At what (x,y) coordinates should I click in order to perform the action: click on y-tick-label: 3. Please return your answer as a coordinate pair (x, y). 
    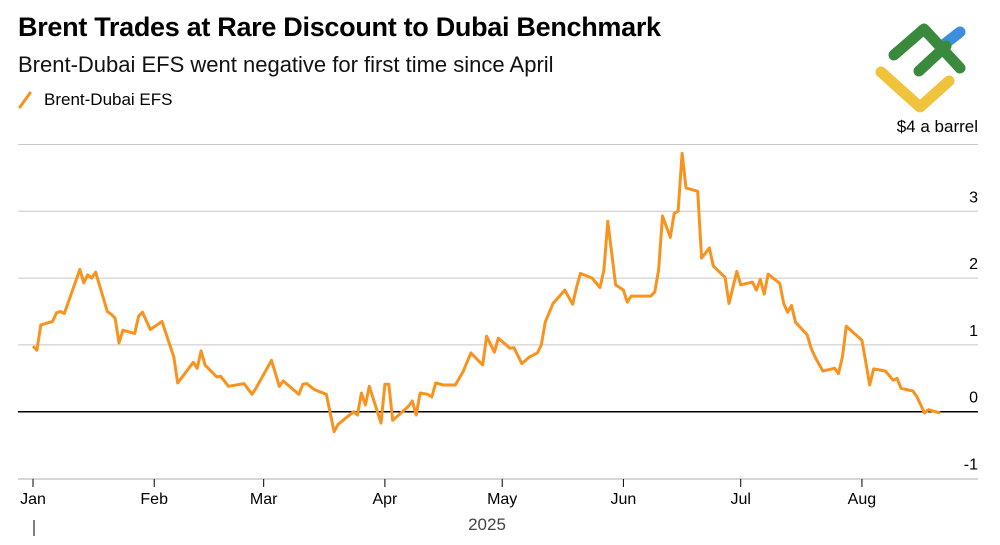
    Looking at the image, I should click on (973, 197).